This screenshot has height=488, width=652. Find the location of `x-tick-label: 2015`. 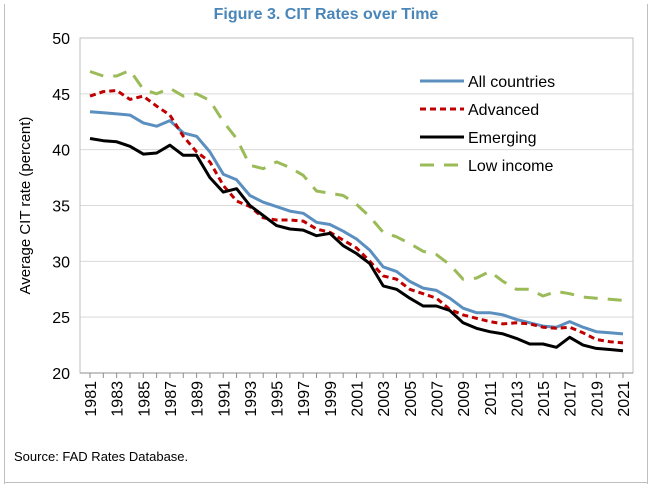

x-tick-label: 2015 is located at coordinates (544, 399).